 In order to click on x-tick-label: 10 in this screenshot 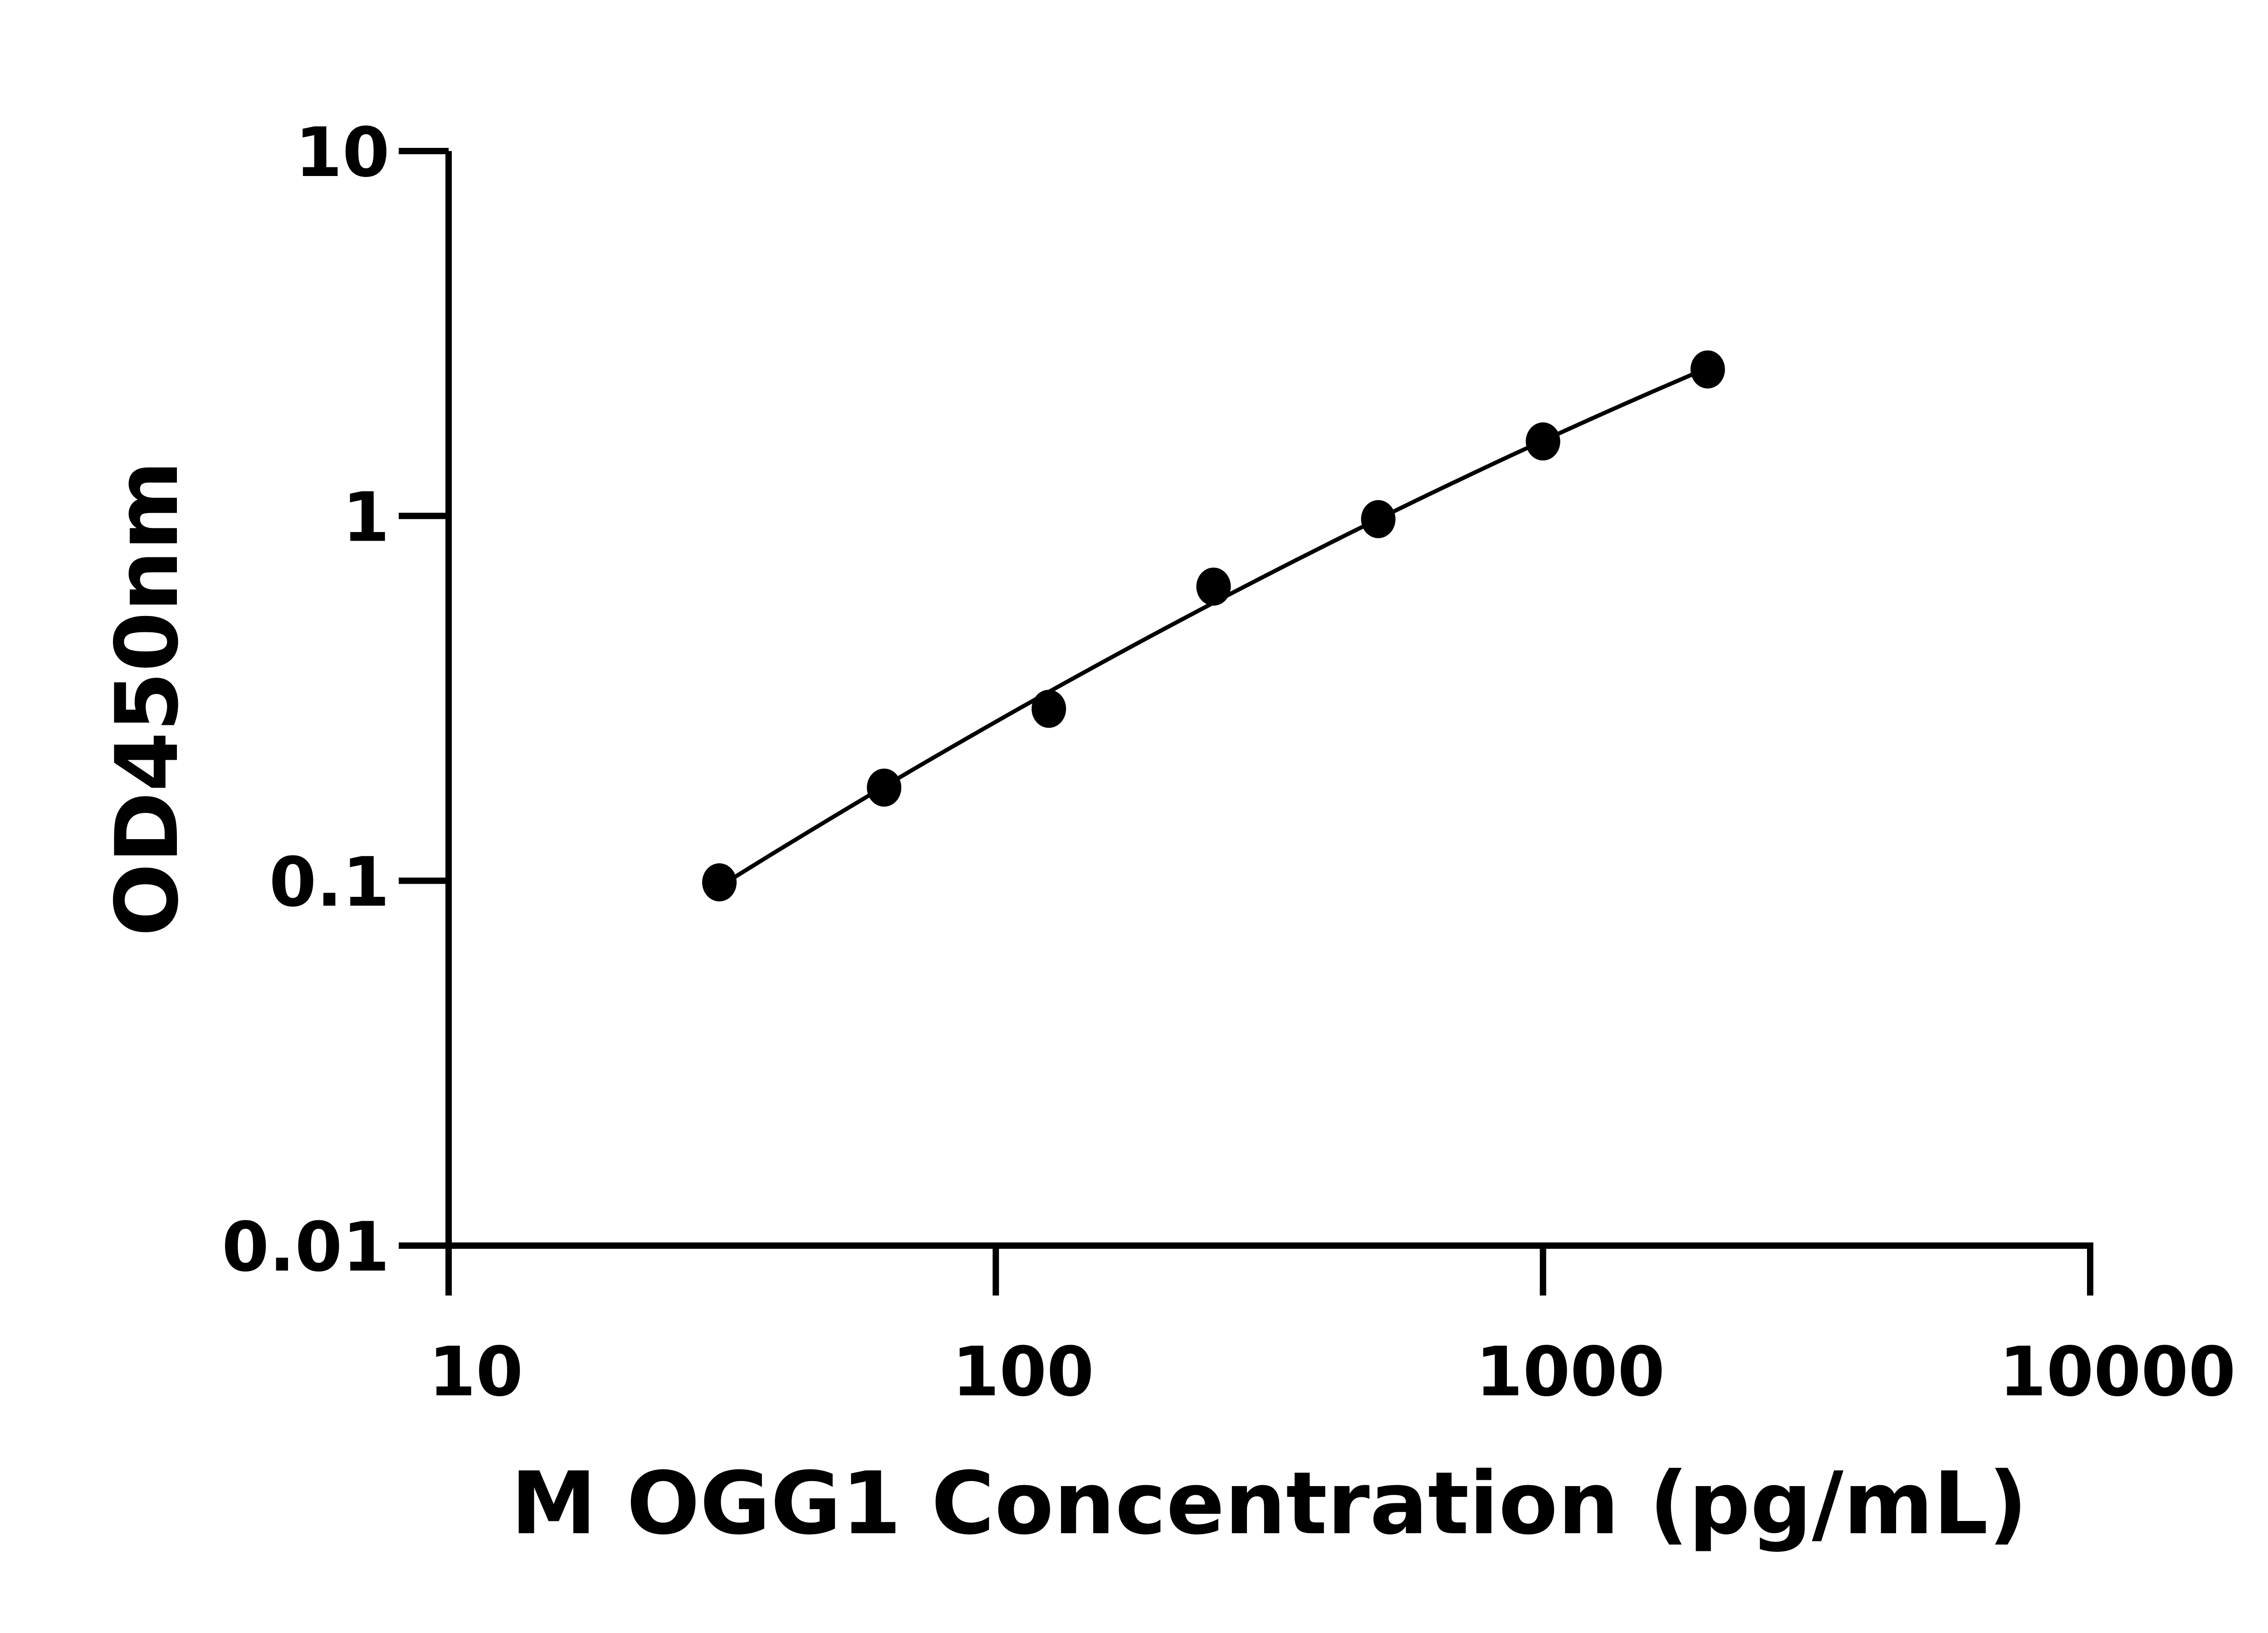, I will do `click(476, 1372)`.